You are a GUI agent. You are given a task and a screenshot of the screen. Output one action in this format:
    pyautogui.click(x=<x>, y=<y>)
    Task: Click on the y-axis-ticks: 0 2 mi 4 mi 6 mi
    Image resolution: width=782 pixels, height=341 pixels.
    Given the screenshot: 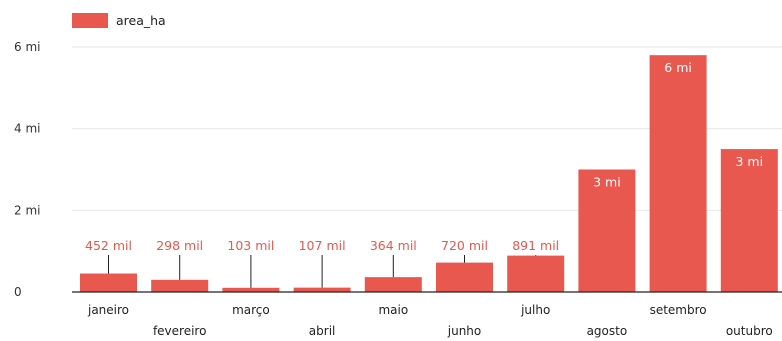 What is the action you would take?
    pyautogui.click(x=27, y=169)
    